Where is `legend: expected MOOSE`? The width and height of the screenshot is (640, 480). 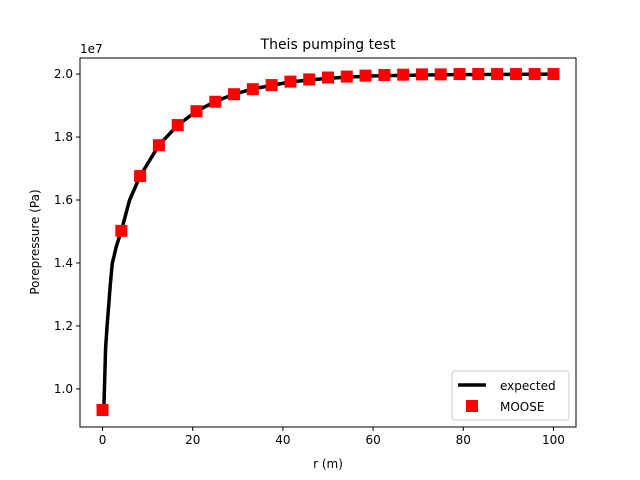
legend: expected MOOSE is located at coordinates (510, 395).